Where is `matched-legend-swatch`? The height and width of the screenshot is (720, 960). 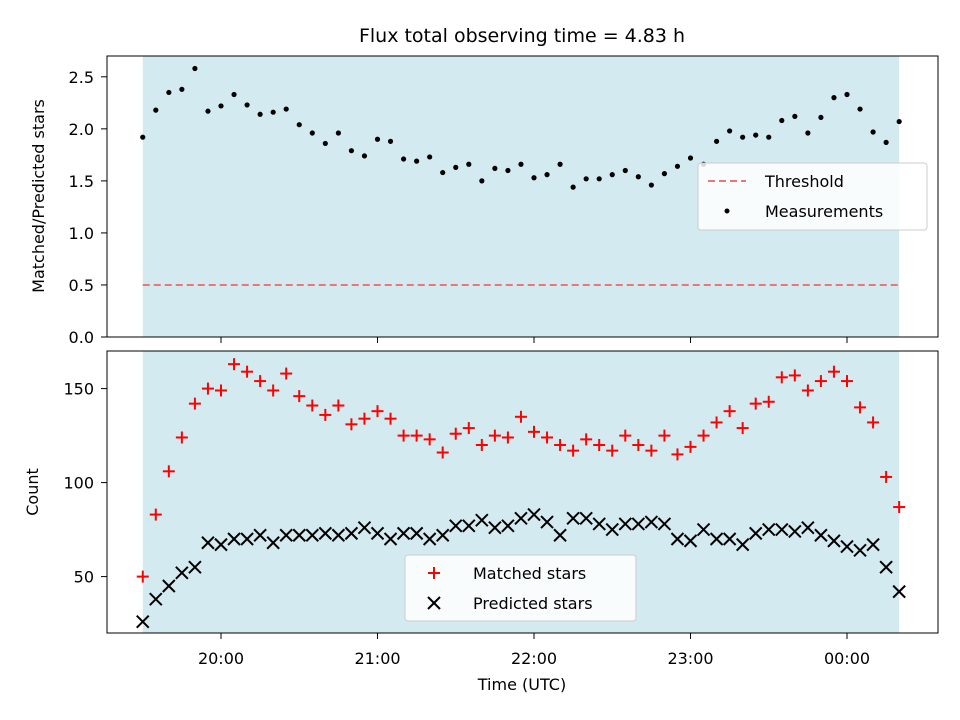
matched-legend-swatch is located at coordinates (434, 573).